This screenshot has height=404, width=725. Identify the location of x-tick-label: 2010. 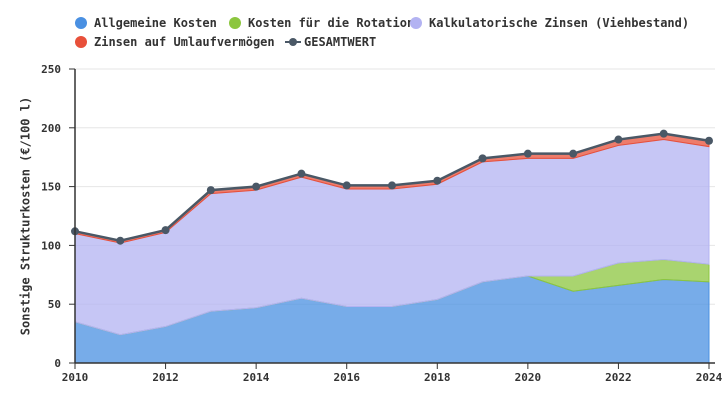
(75, 377).